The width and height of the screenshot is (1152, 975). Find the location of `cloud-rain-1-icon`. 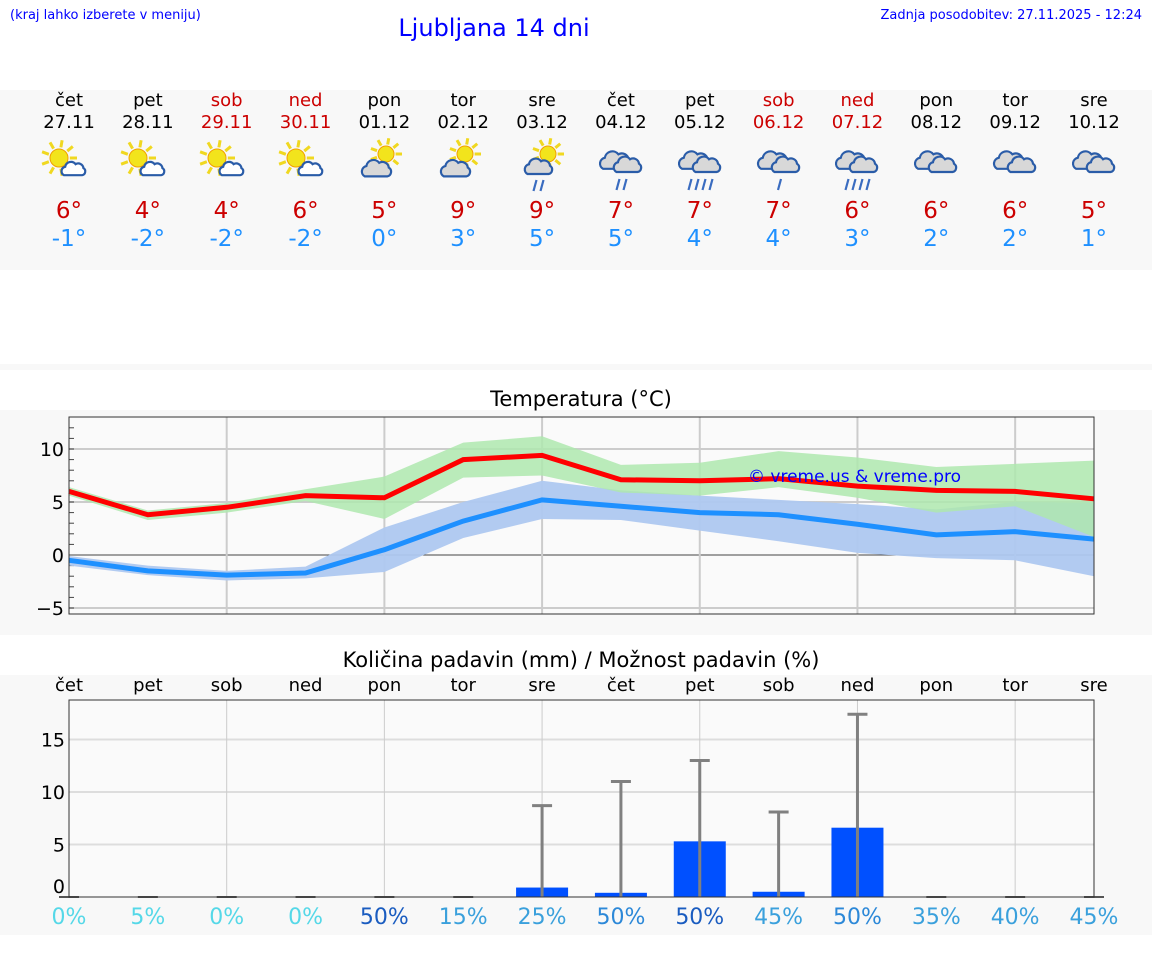

cloud-rain-1-icon is located at coordinates (779, 164).